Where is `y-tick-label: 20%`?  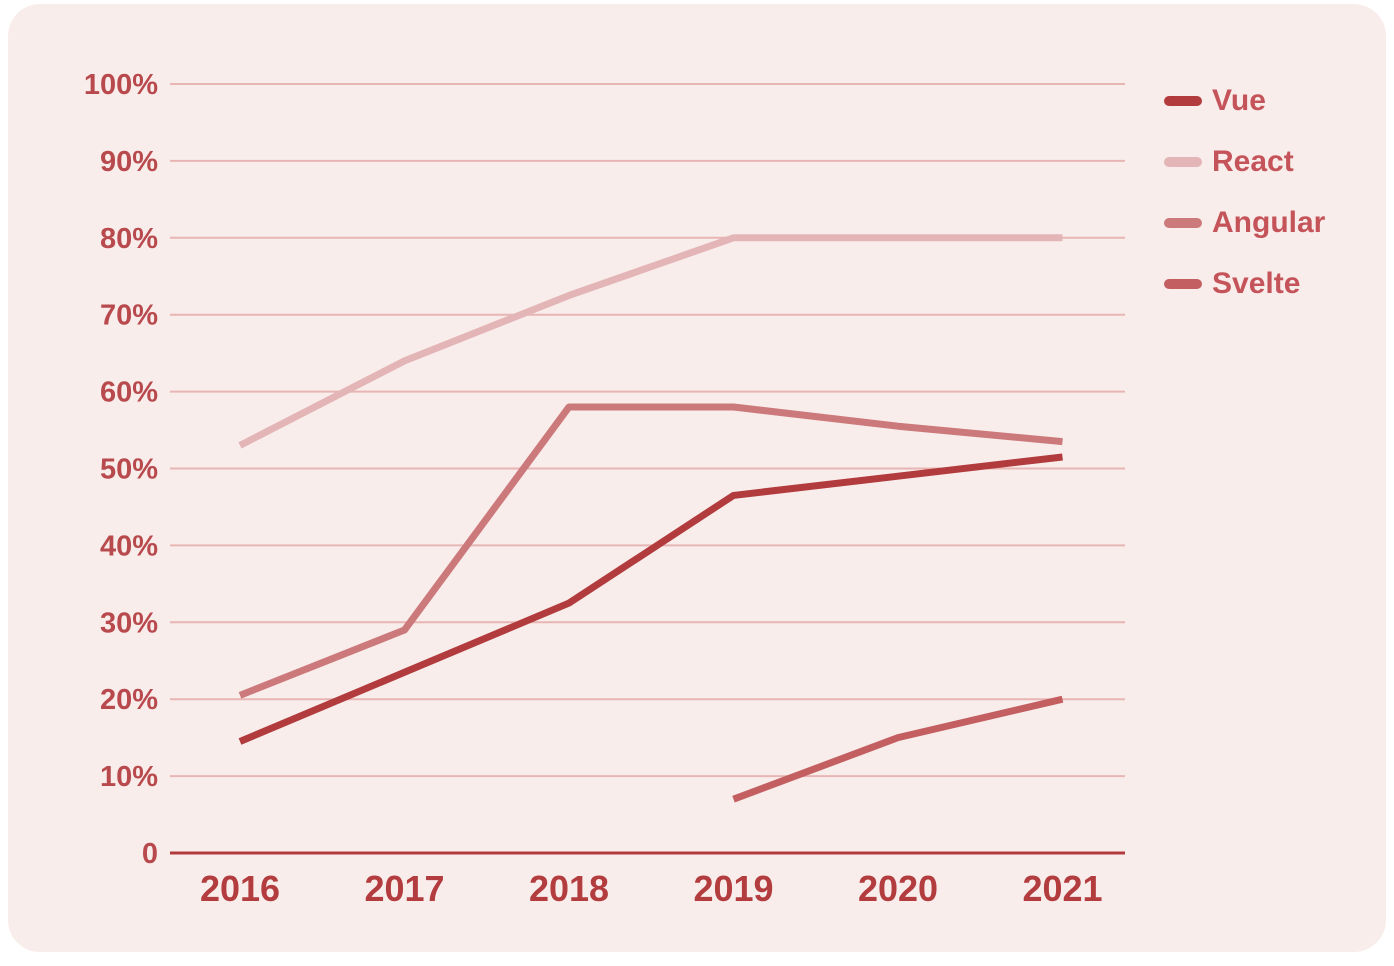 y-tick-label: 20% is located at coordinates (129, 700).